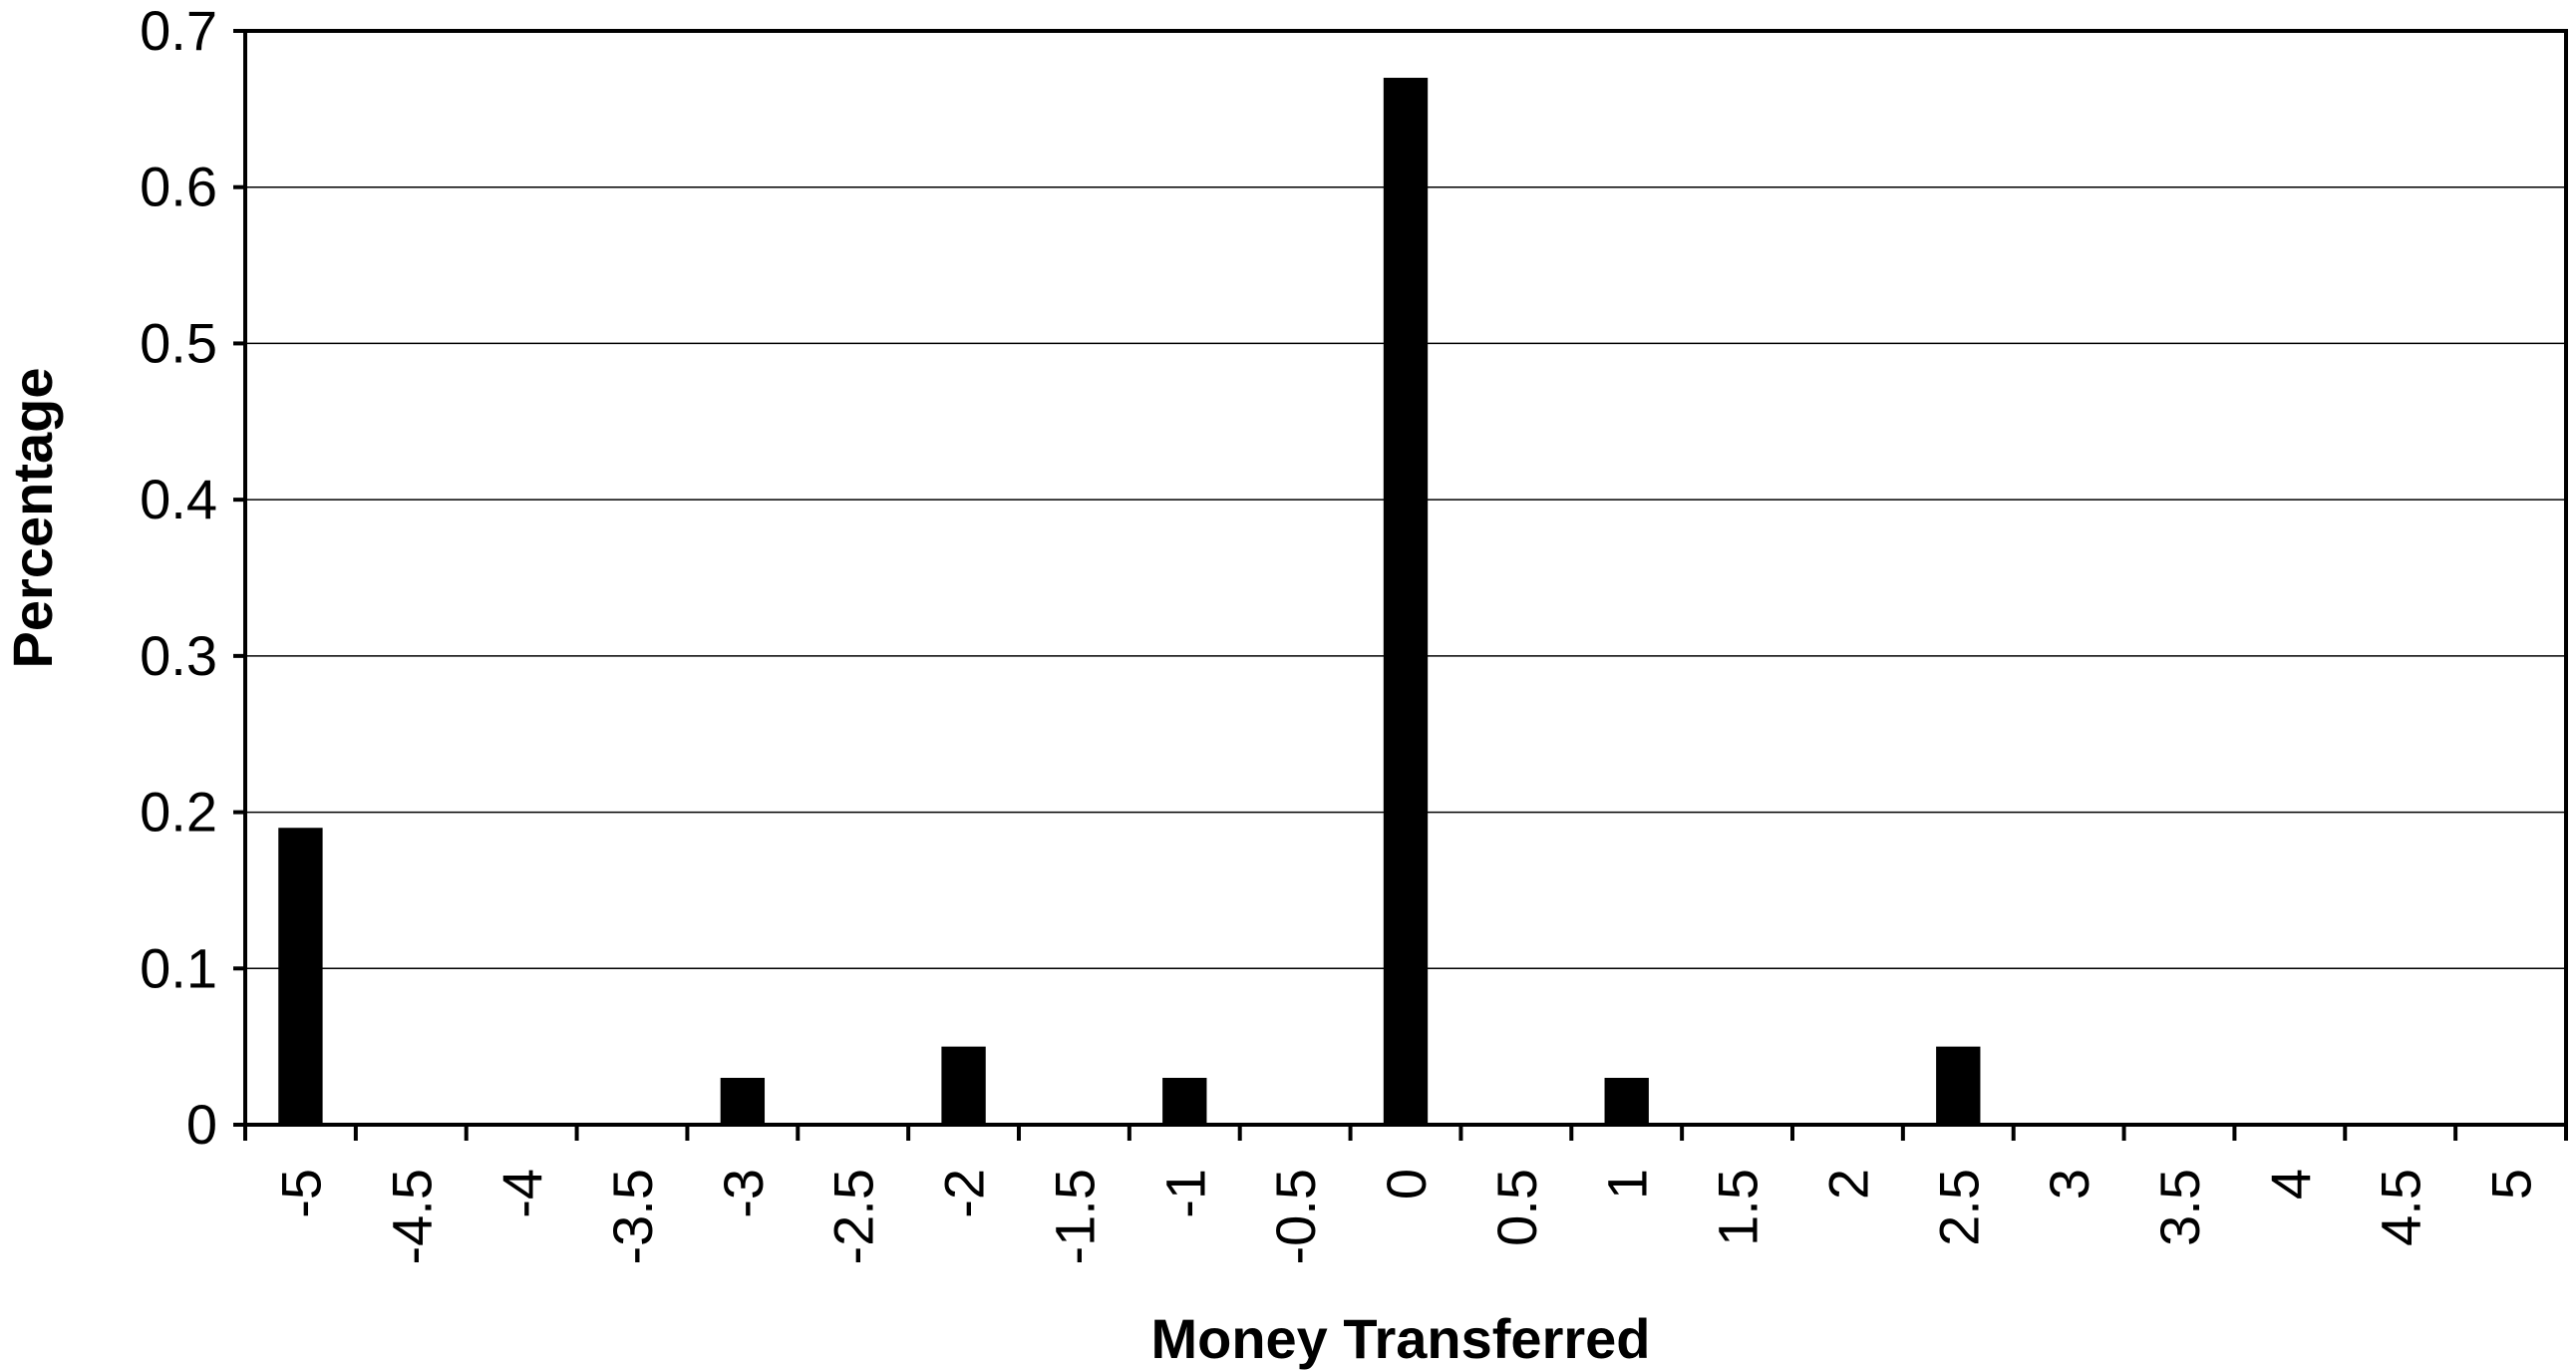 The height and width of the screenshot is (1370, 2576). I want to click on x-tick-label: -1.5, so click(1074, 1217).